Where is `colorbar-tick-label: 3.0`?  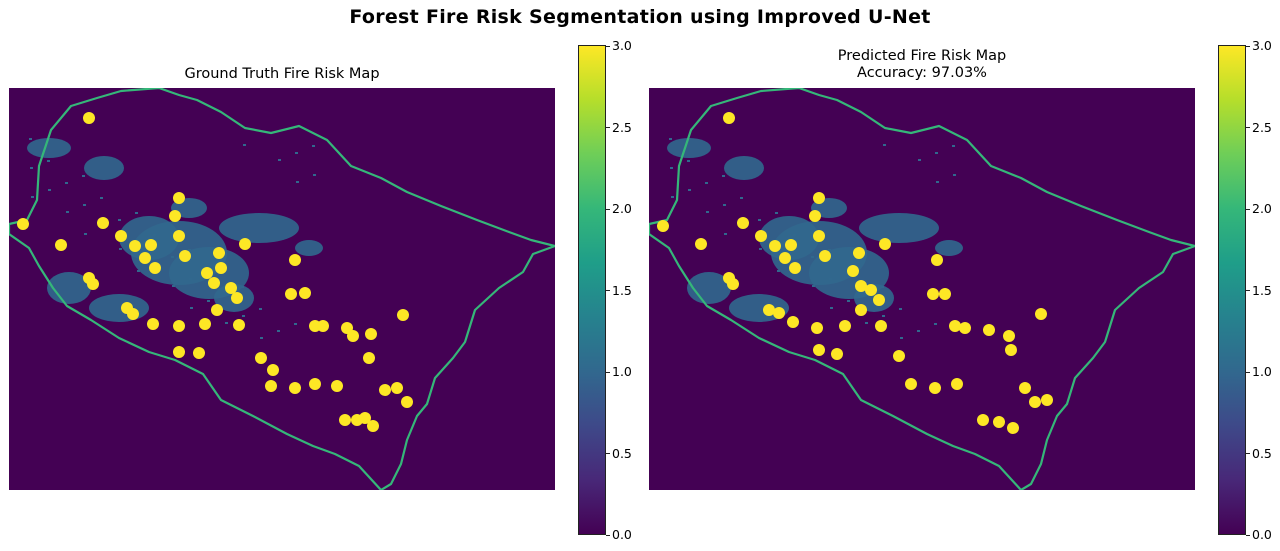 colorbar-tick-label: 3.0 is located at coordinates (622, 45).